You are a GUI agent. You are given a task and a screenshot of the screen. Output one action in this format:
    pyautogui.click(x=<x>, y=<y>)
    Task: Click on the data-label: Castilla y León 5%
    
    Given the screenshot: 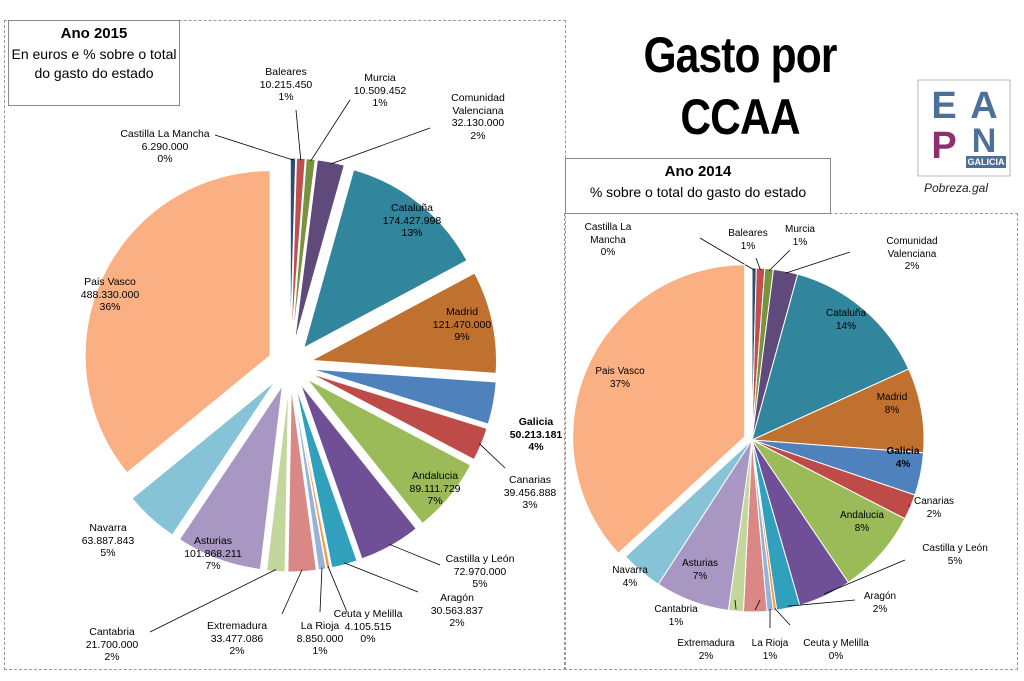 What is the action you would take?
    pyautogui.click(x=955, y=555)
    